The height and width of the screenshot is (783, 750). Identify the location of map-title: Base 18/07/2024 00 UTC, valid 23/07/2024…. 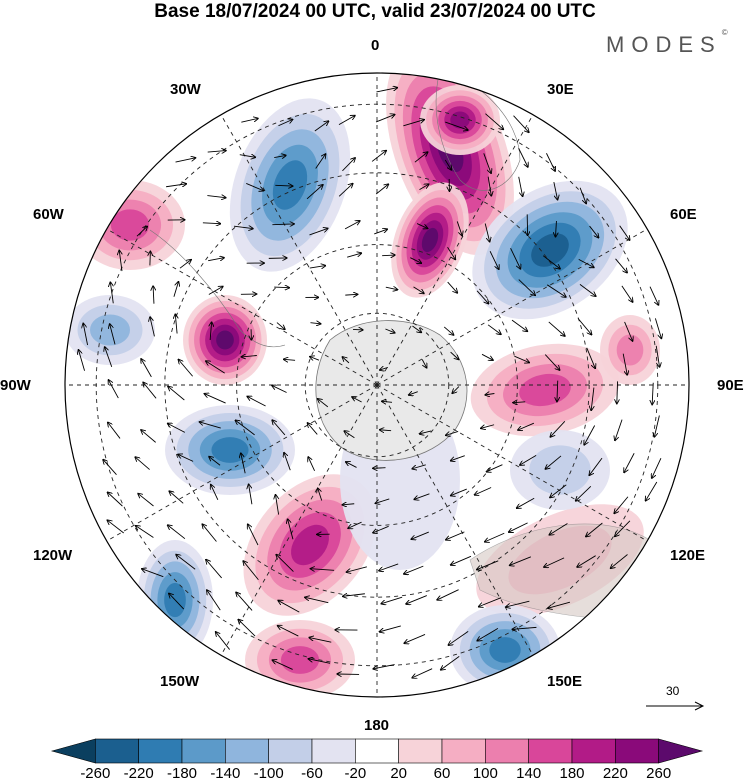
(375, 11).